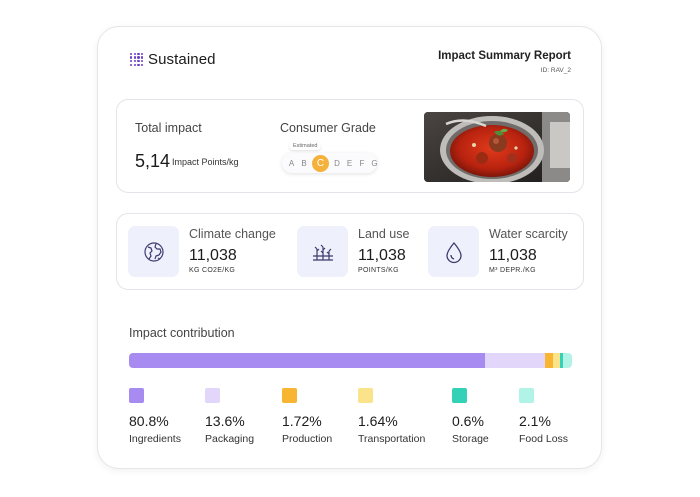 The image size is (700, 497). Describe the element at coordinates (137, 59) in the screenshot. I see `logo-dots-icon` at that location.